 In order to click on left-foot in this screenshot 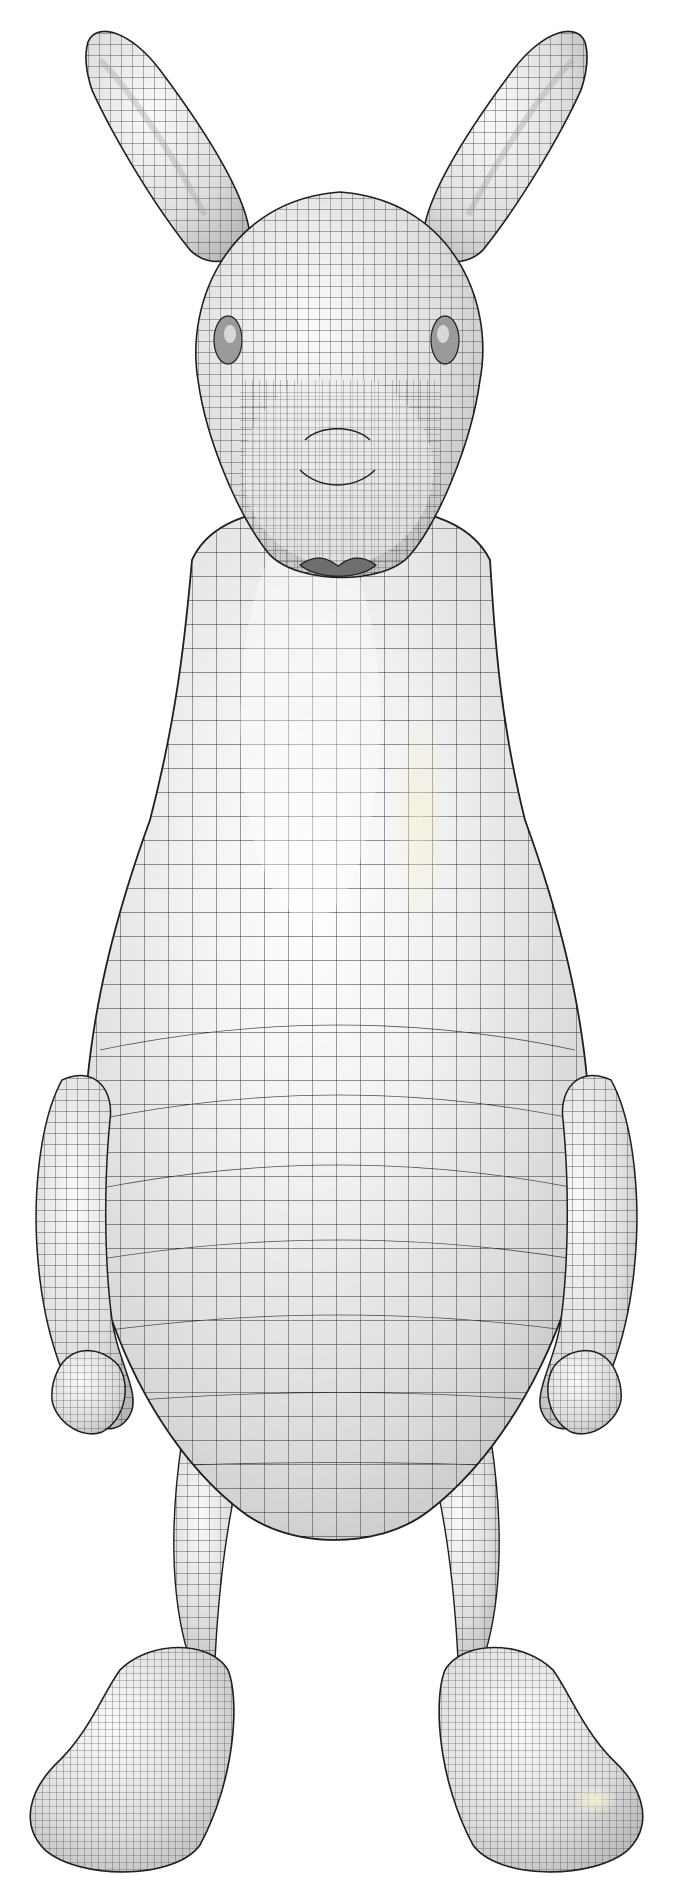, I will do `click(132, 1759)`.